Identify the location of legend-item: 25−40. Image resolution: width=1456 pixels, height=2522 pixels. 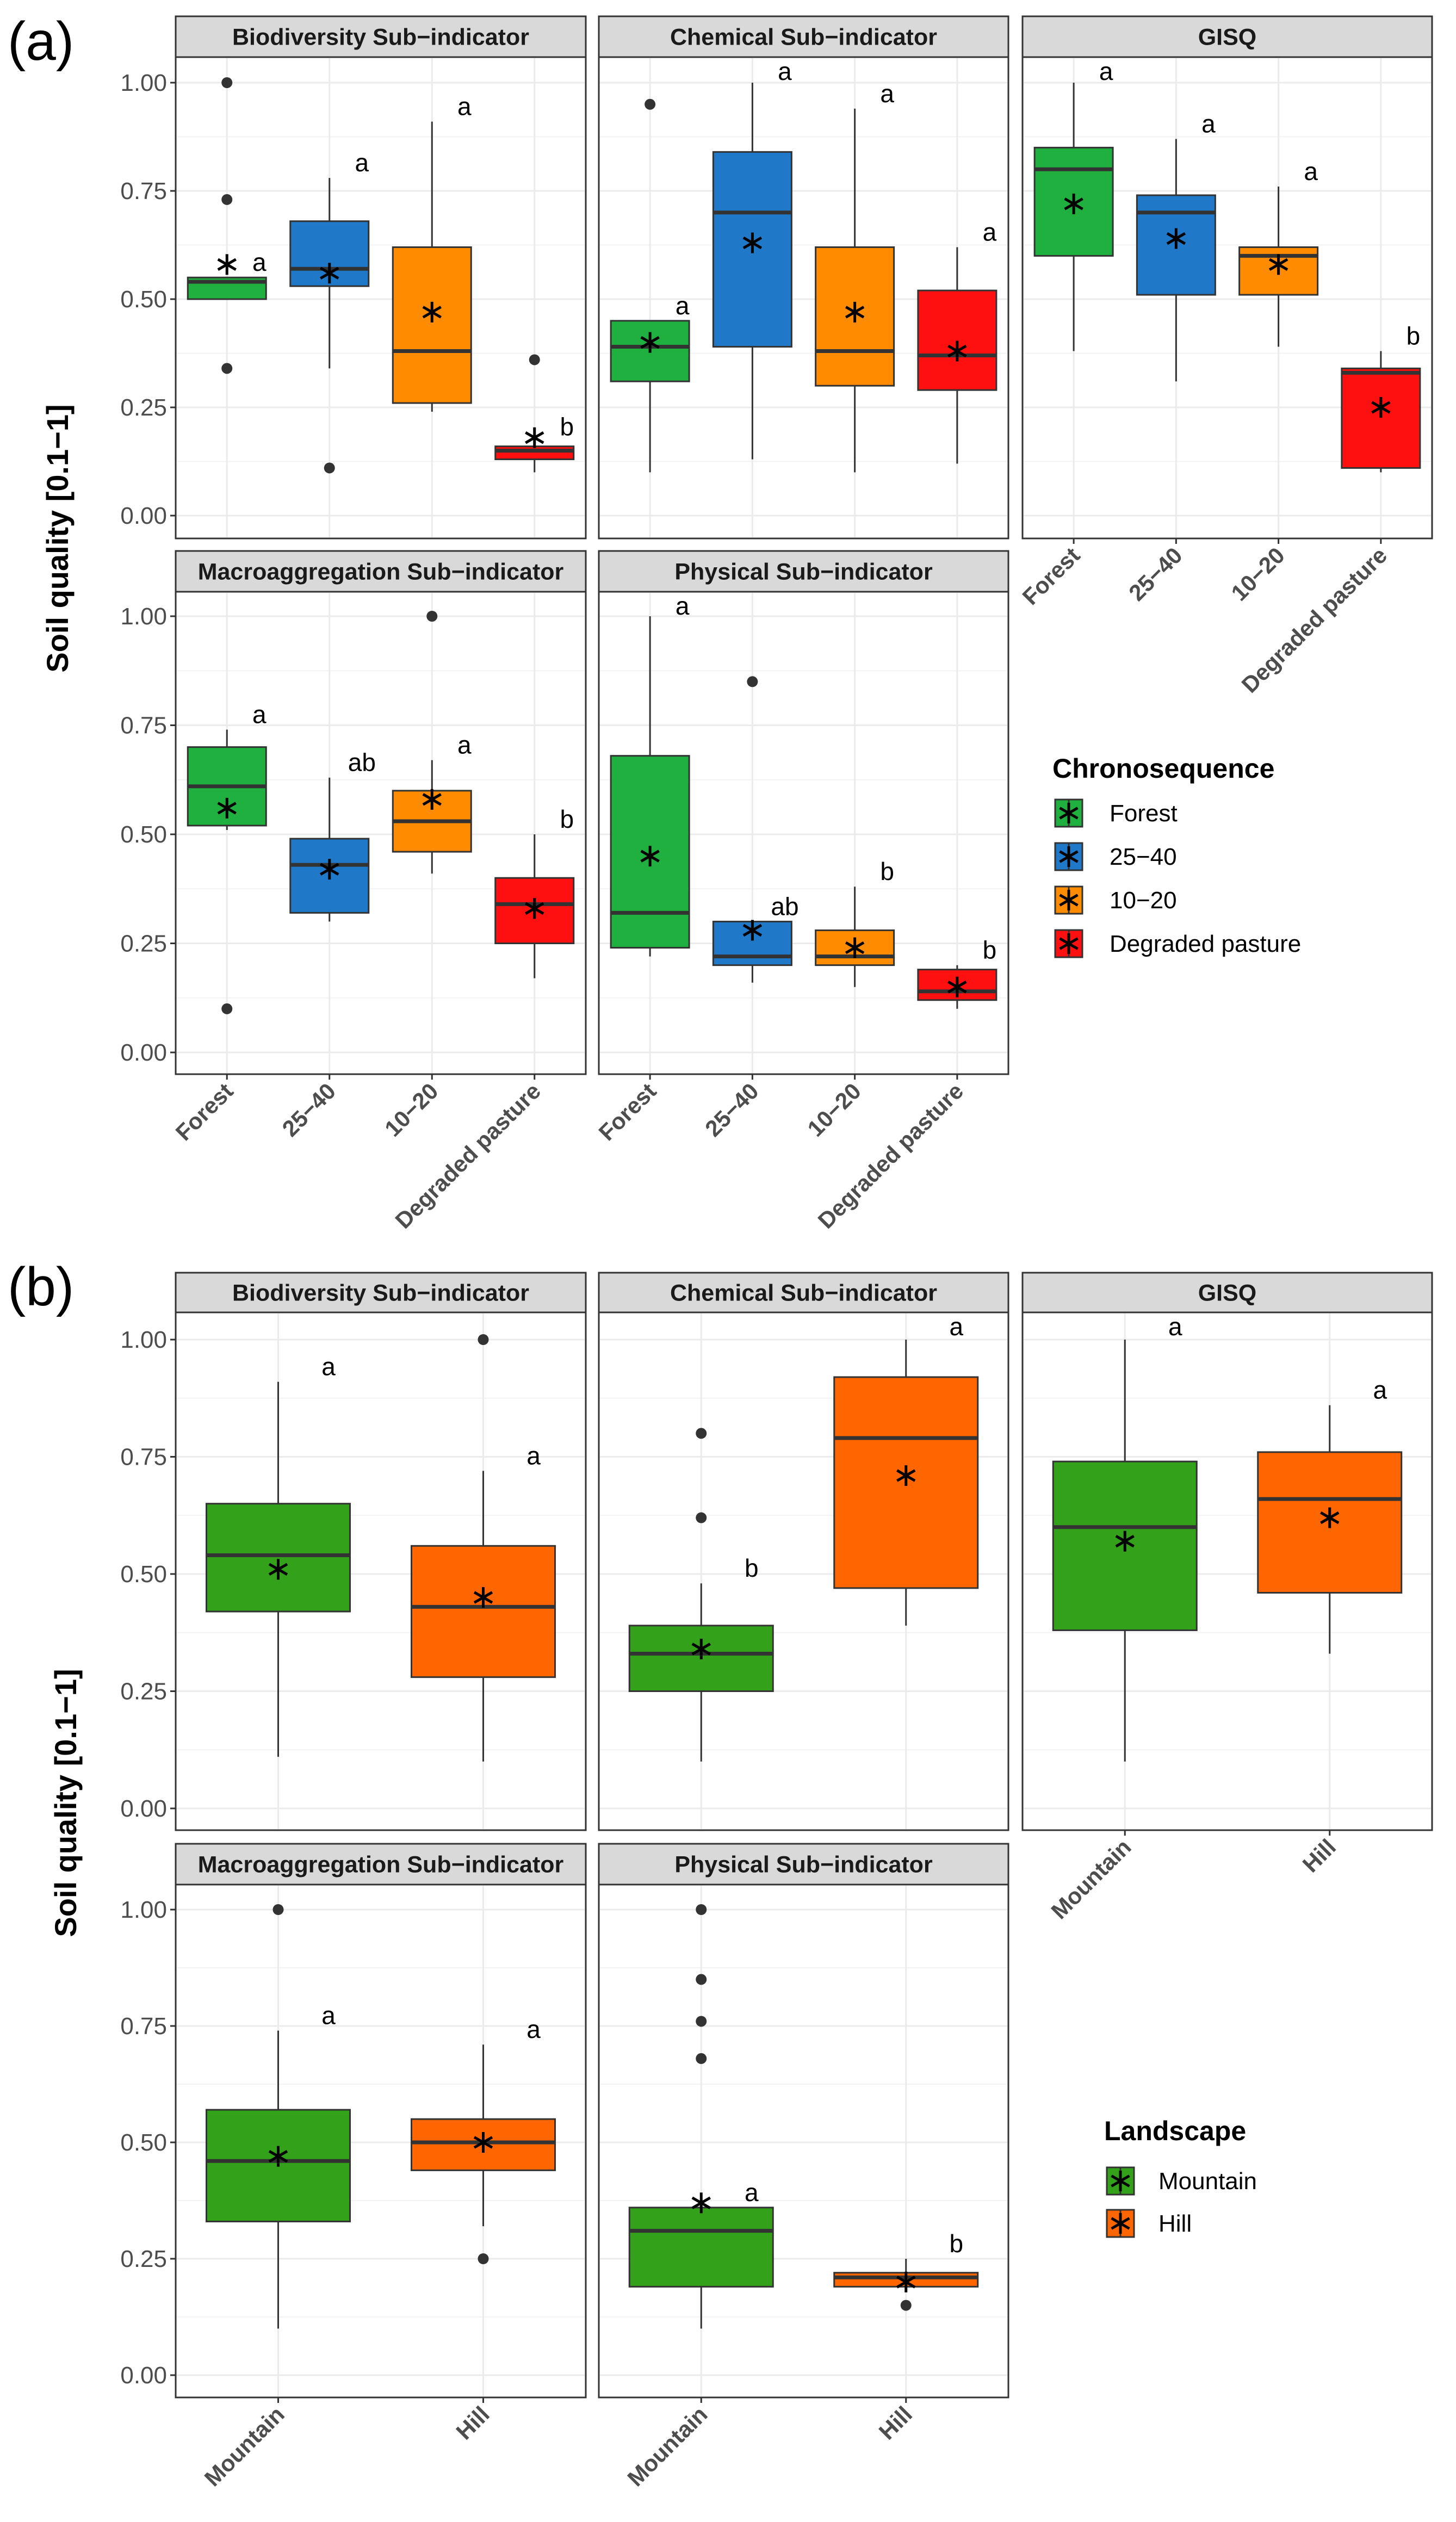
(1115, 856).